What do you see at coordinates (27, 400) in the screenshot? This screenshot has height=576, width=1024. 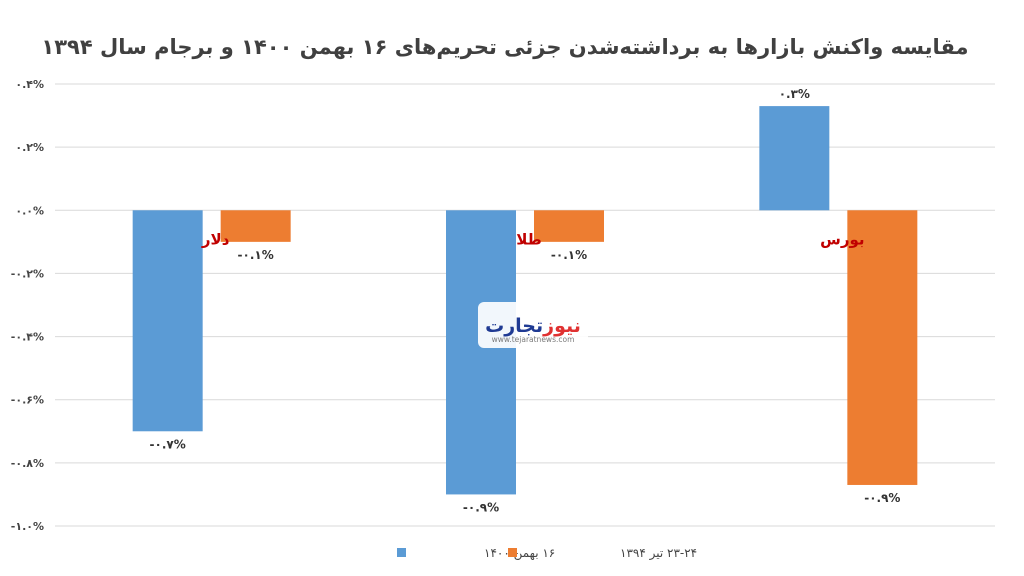 I see `y-tick-label: -۰.۶%` at bounding box center [27, 400].